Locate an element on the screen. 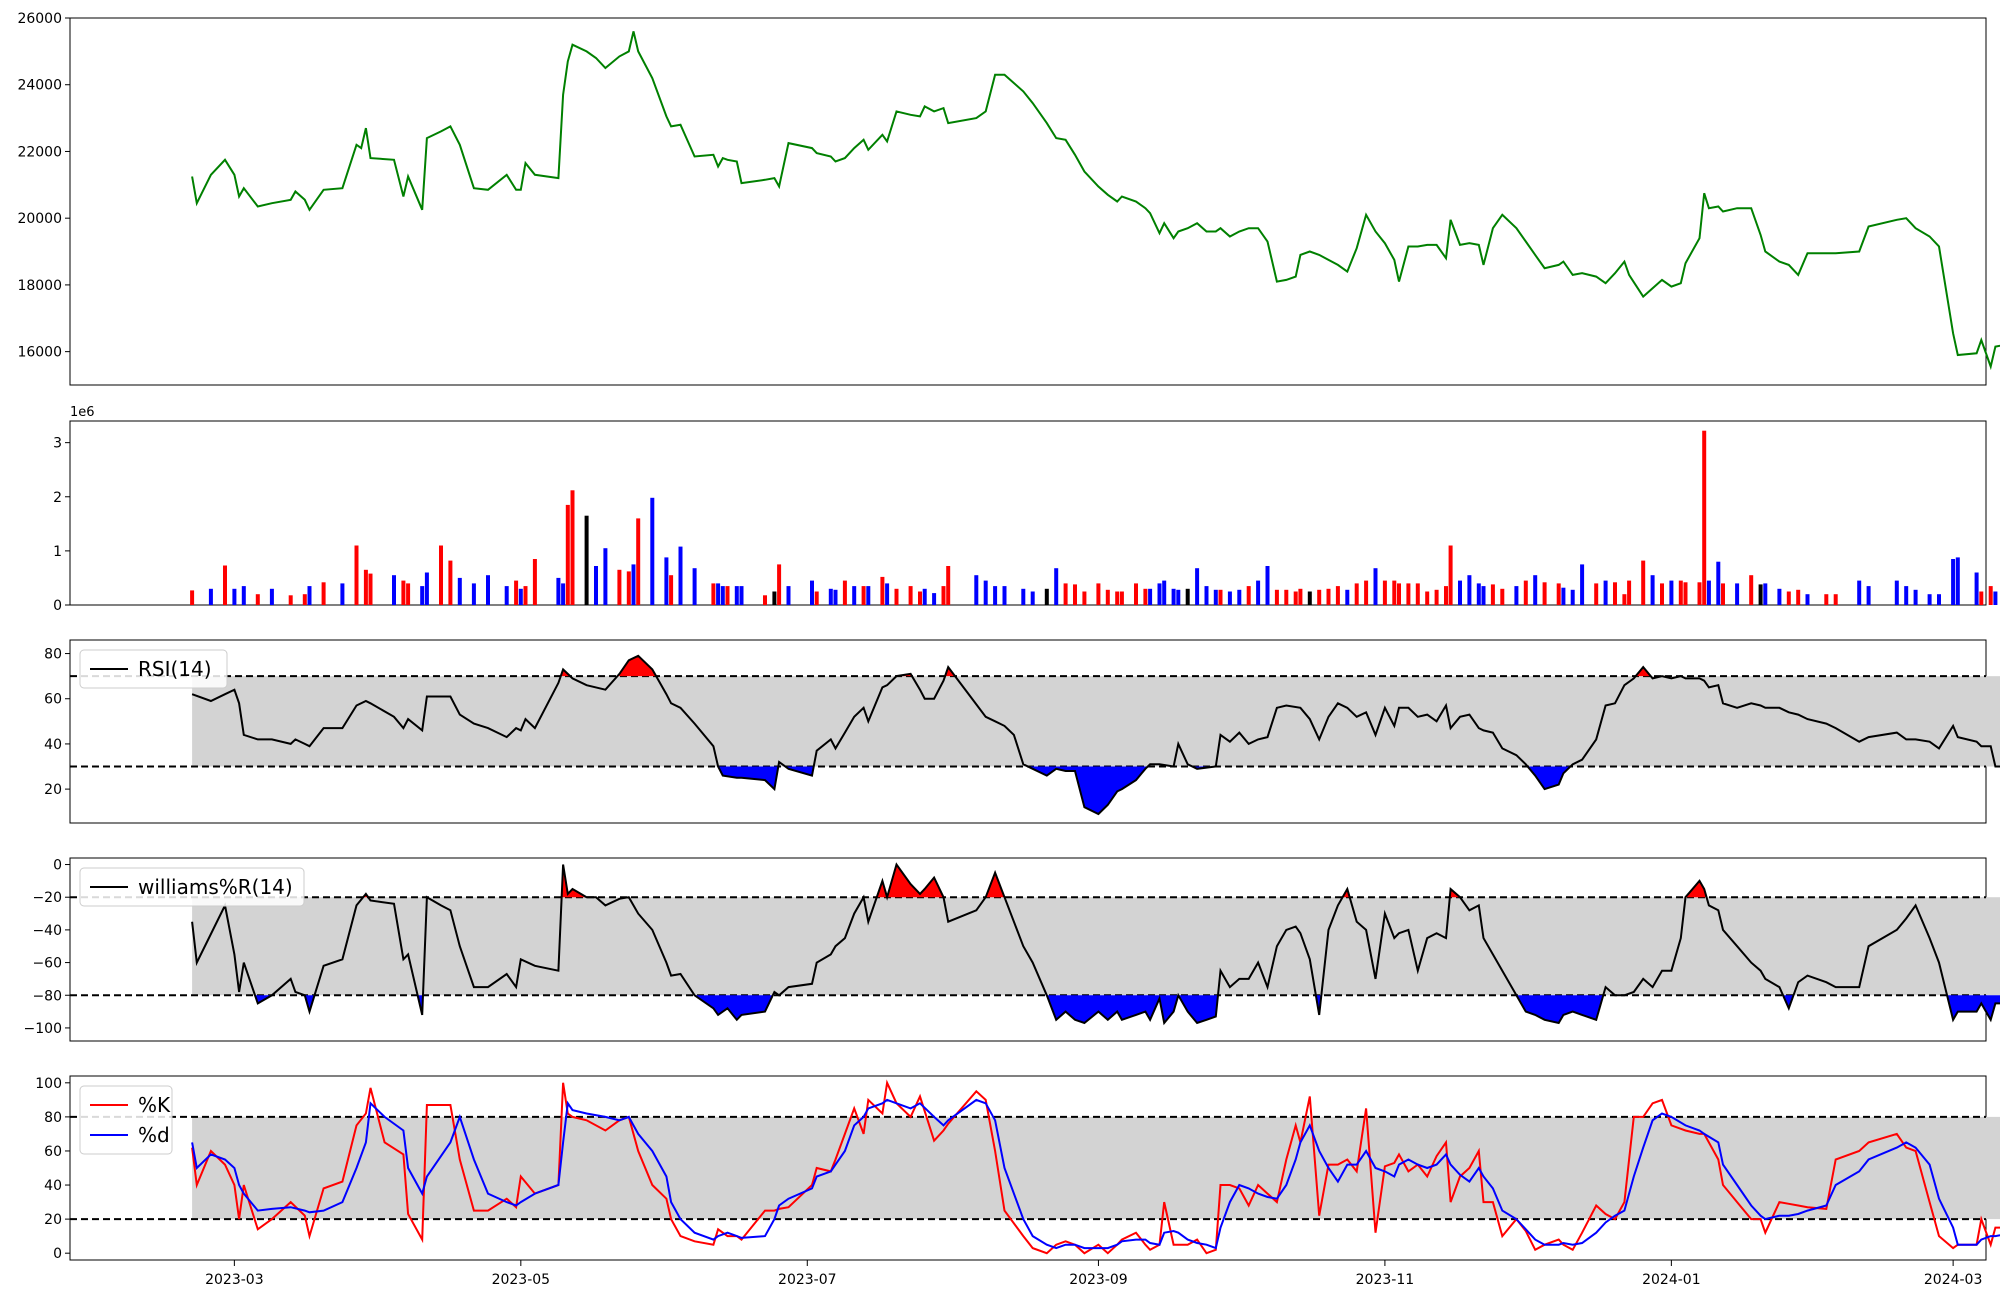  stochastic-panel: 0 20 40 60 80 100 %K %d is located at coordinates (1017, 1168).